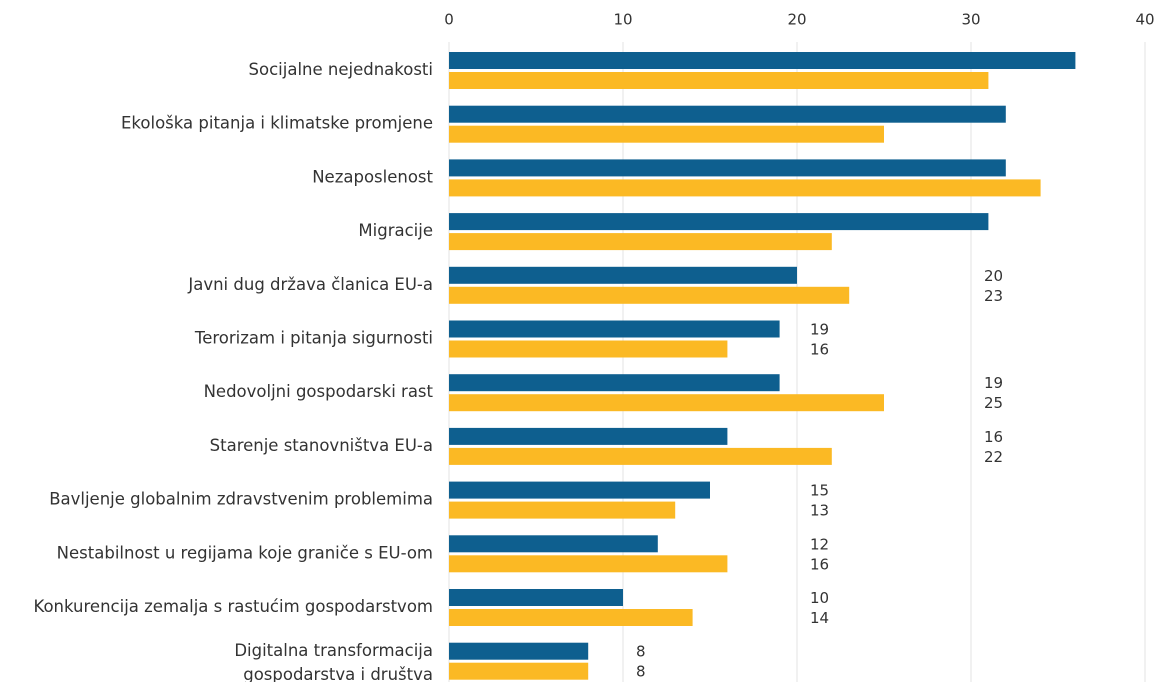 This screenshot has width=1155, height=682. I want to click on value-label: 25, so click(993, 403).